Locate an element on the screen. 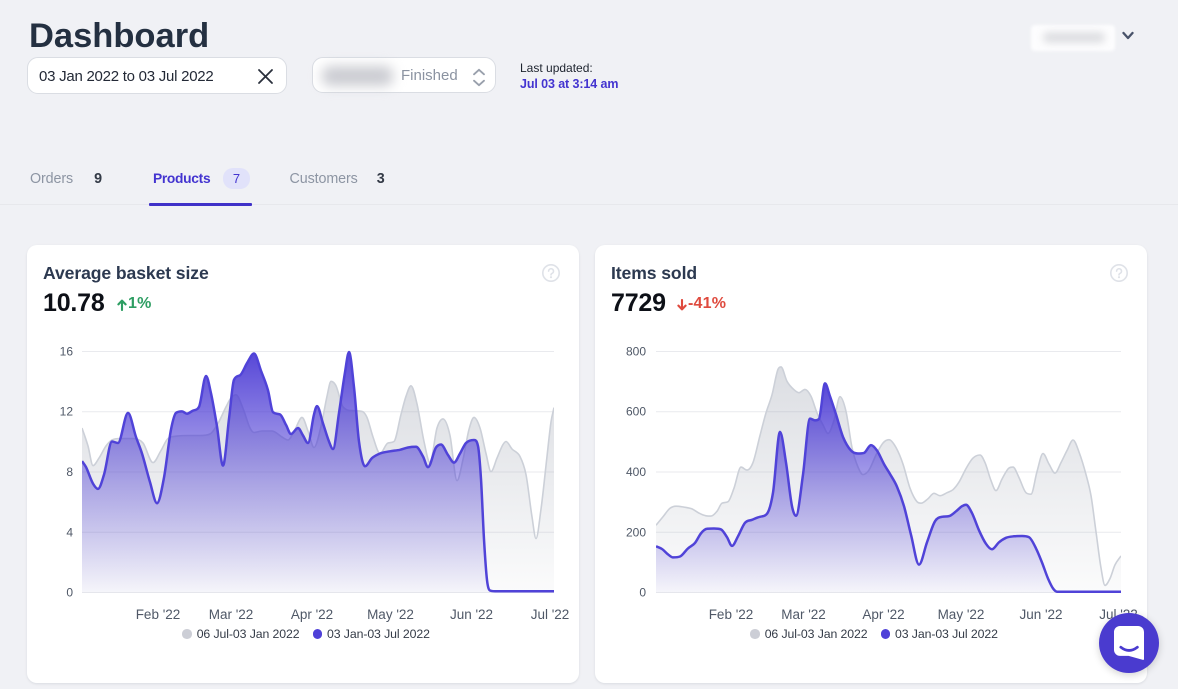  svg-text: 12 is located at coordinates (67, 412).